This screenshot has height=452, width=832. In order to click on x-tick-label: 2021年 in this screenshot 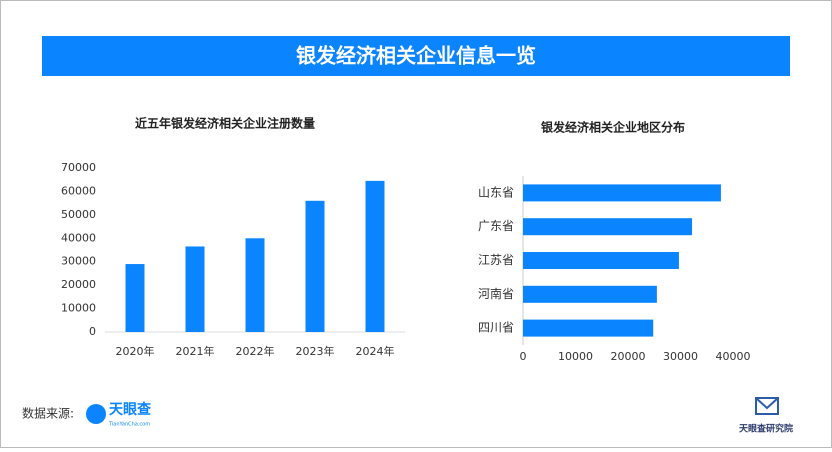, I will do `click(195, 351)`.